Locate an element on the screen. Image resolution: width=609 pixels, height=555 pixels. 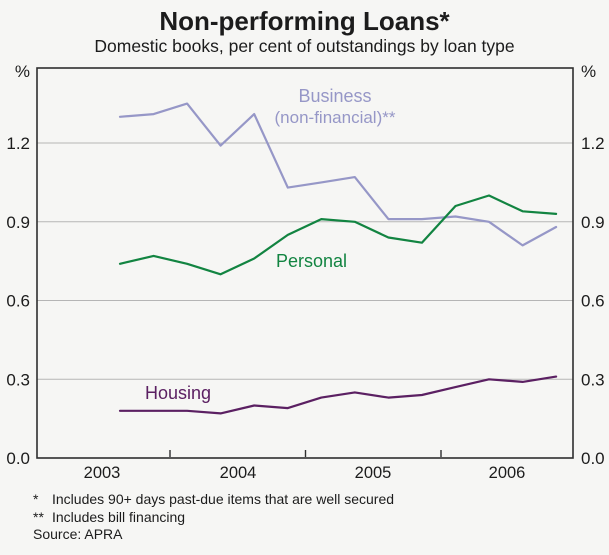
footnote-1-marker: * is located at coordinates (36, 499).